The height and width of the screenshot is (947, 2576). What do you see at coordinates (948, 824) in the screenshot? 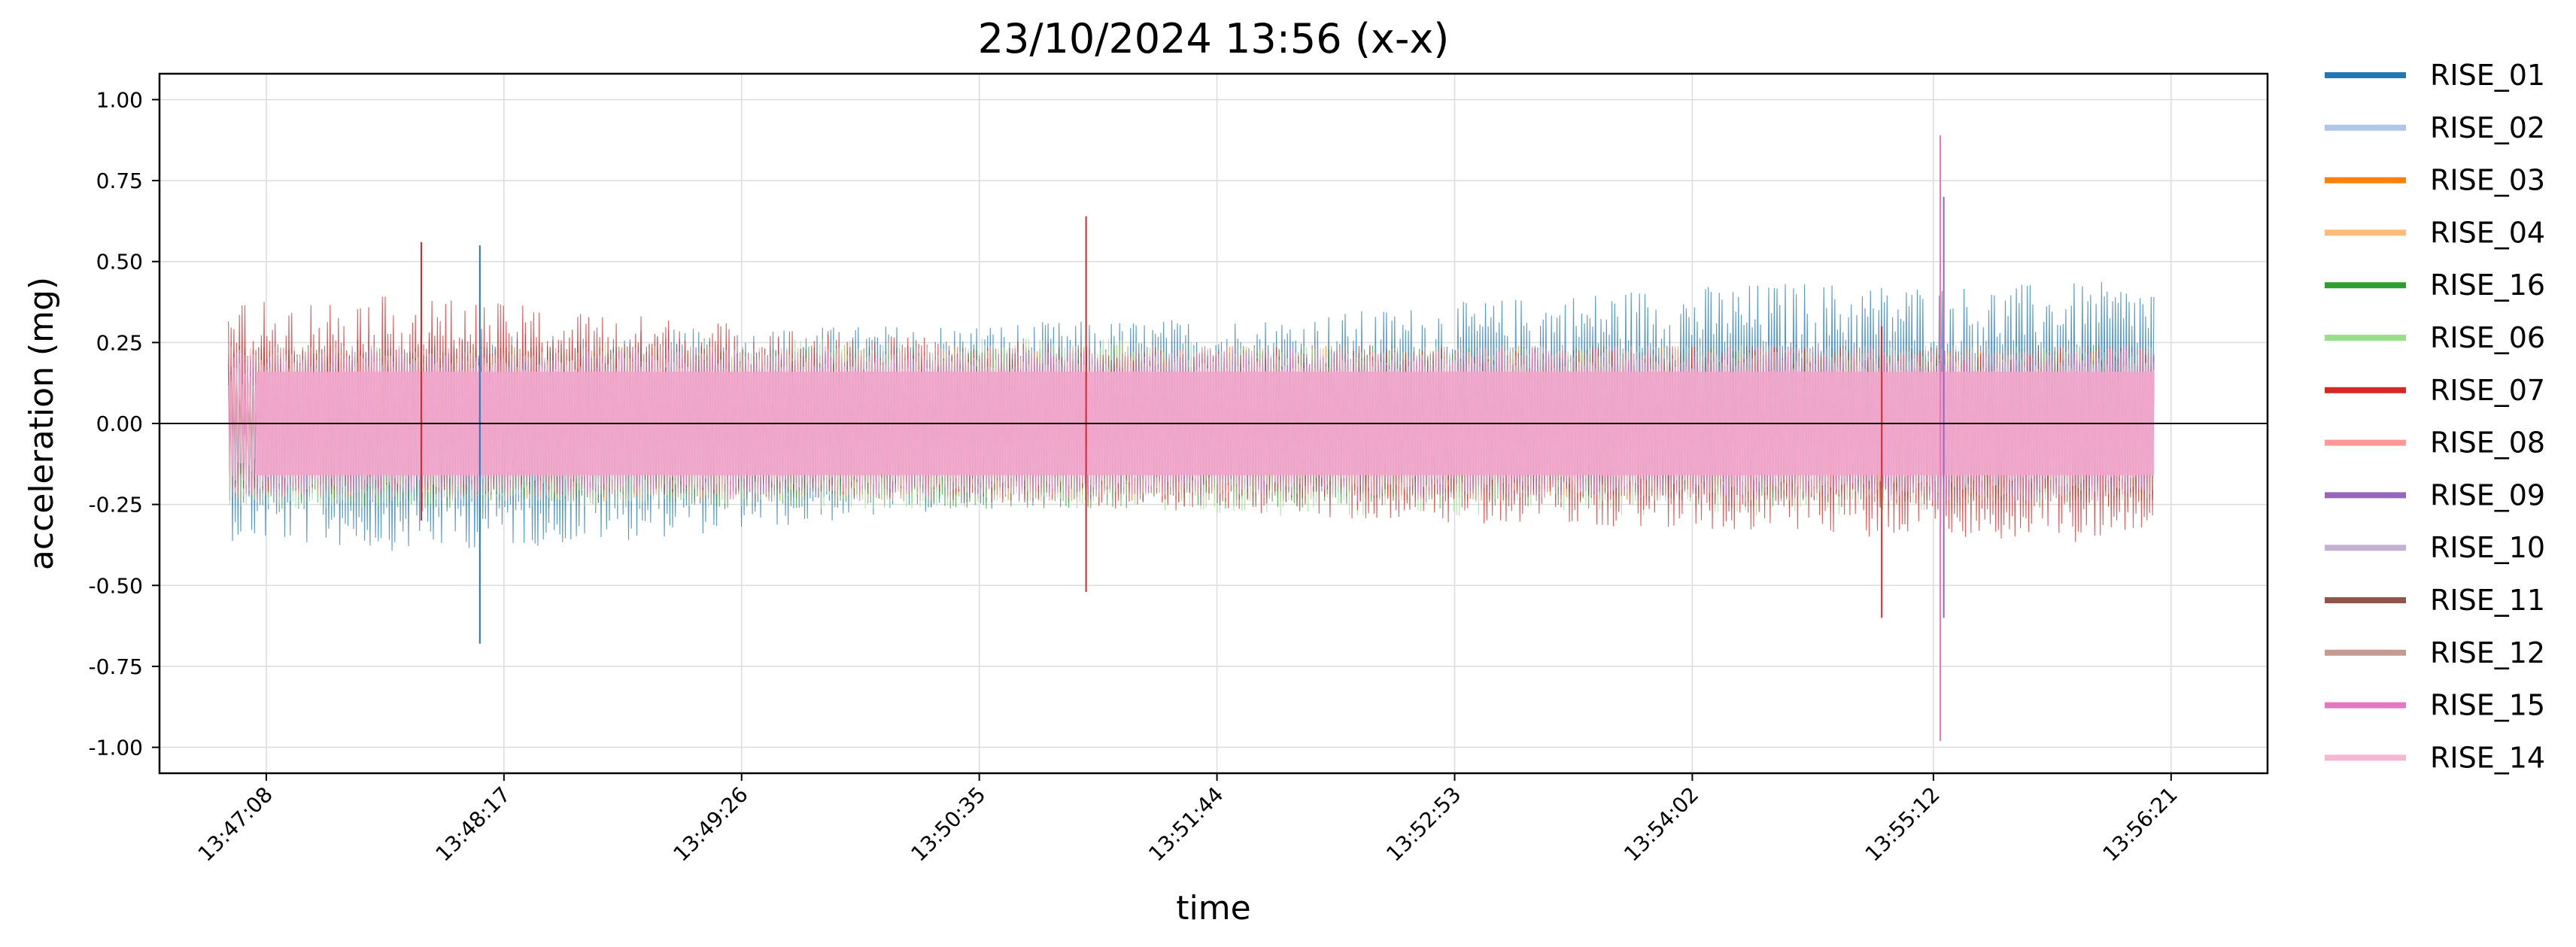
I see `x-tick-label: 13:50:35` at bounding box center [948, 824].